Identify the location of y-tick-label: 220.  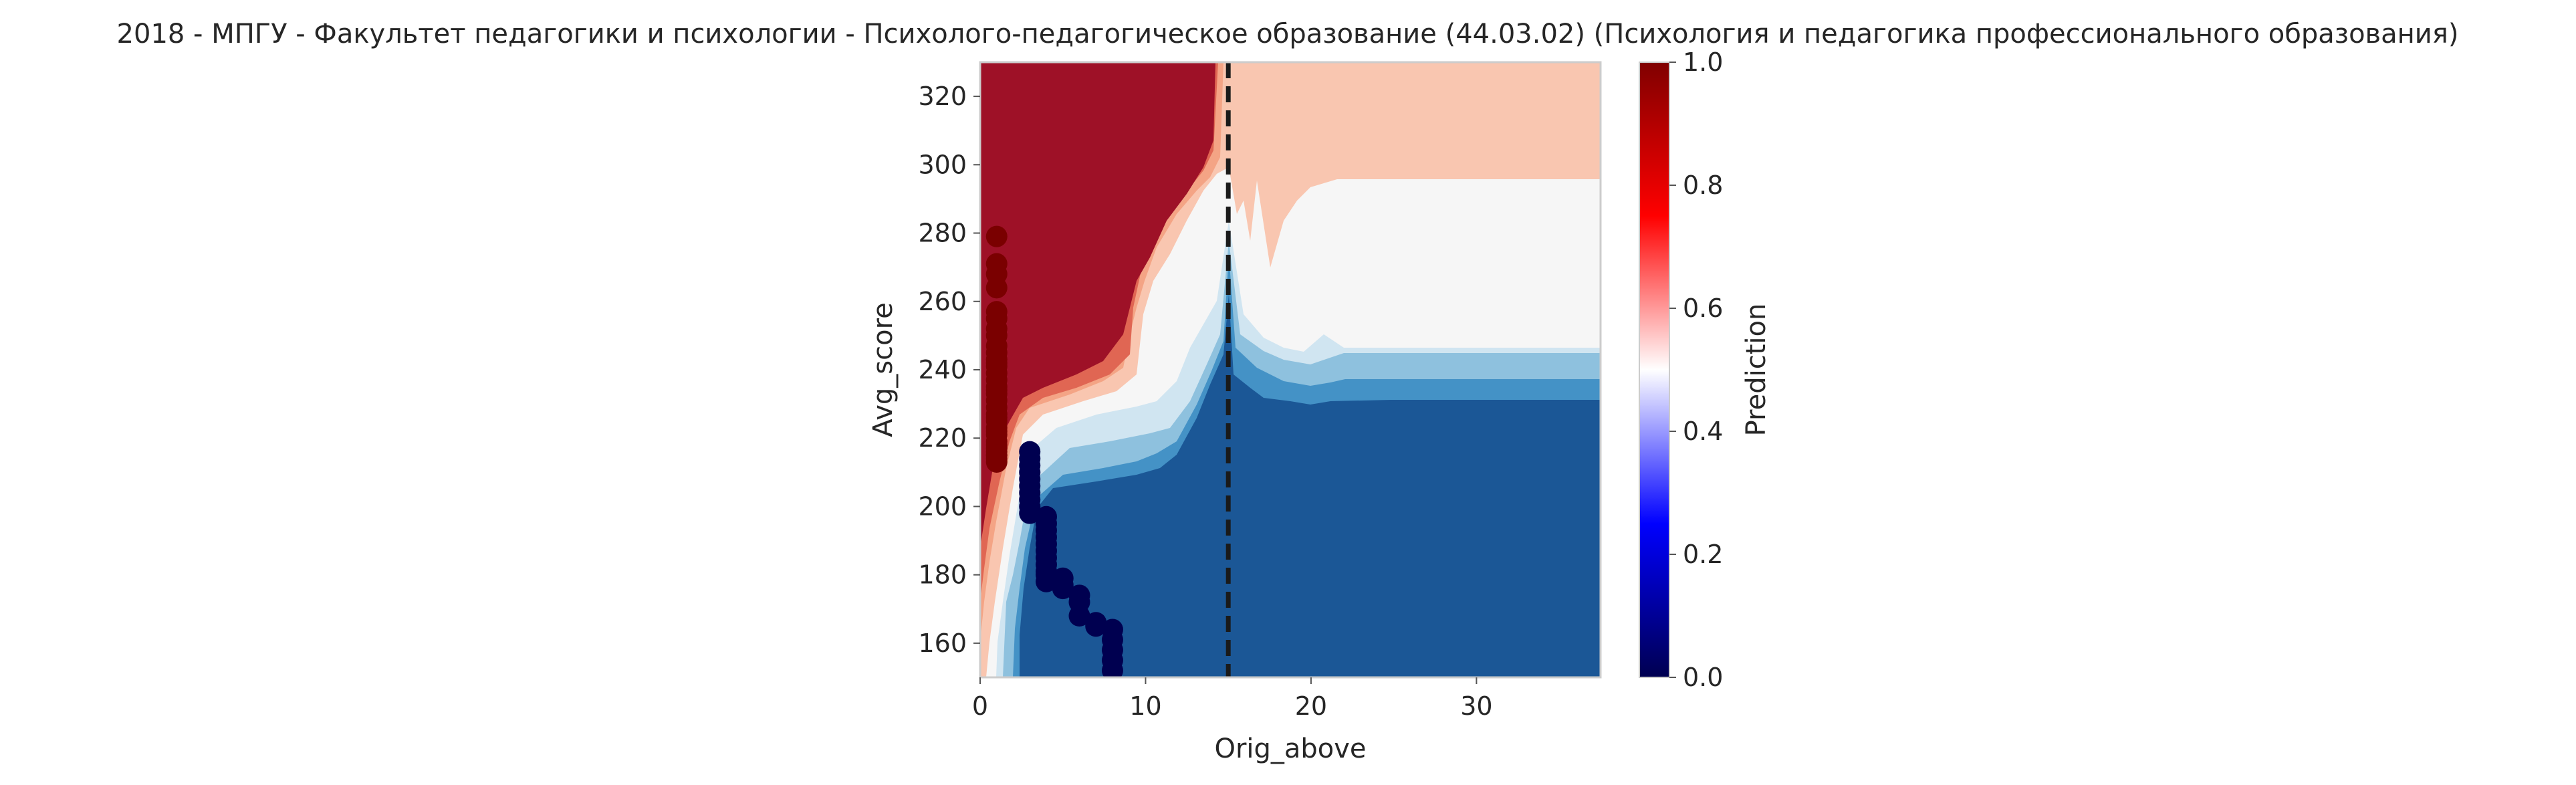
(942, 438).